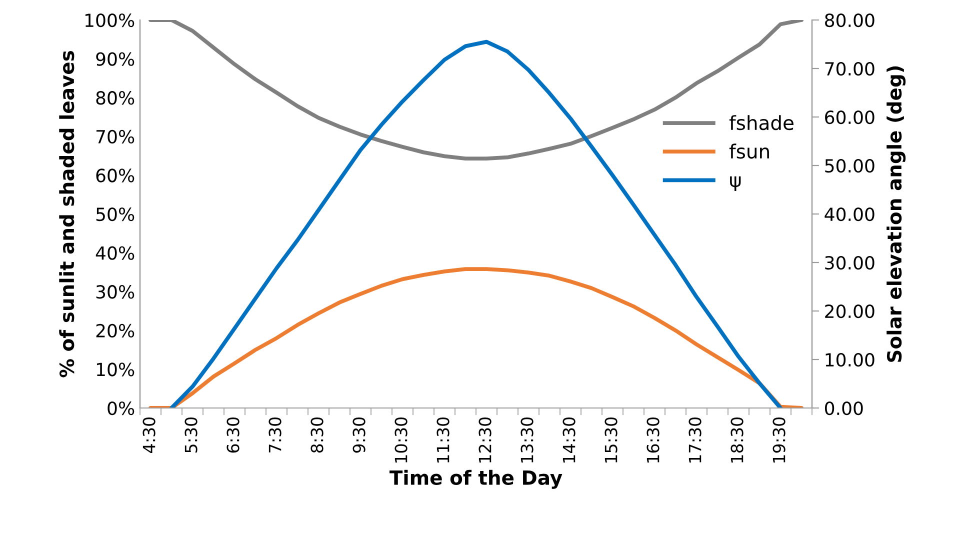 This screenshot has width=974, height=534. What do you see at coordinates (476, 479) in the screenshot?
I see `x-axis-title: Time of the Day` at bounding box center [476, 479].